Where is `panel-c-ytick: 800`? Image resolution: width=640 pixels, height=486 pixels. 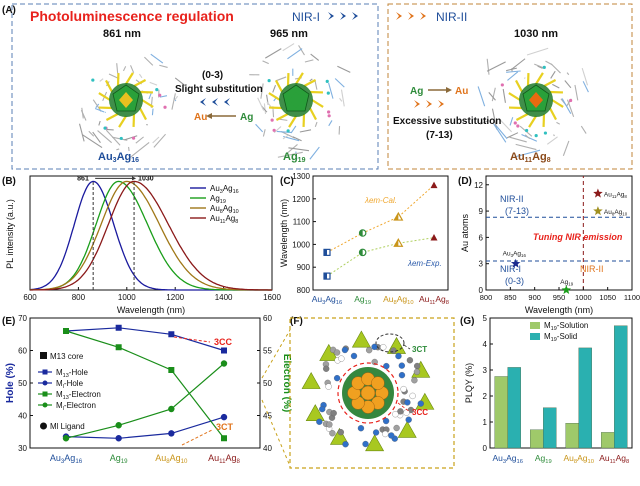
panel-c-ytick: 800 is located at coordinates (304, 290).